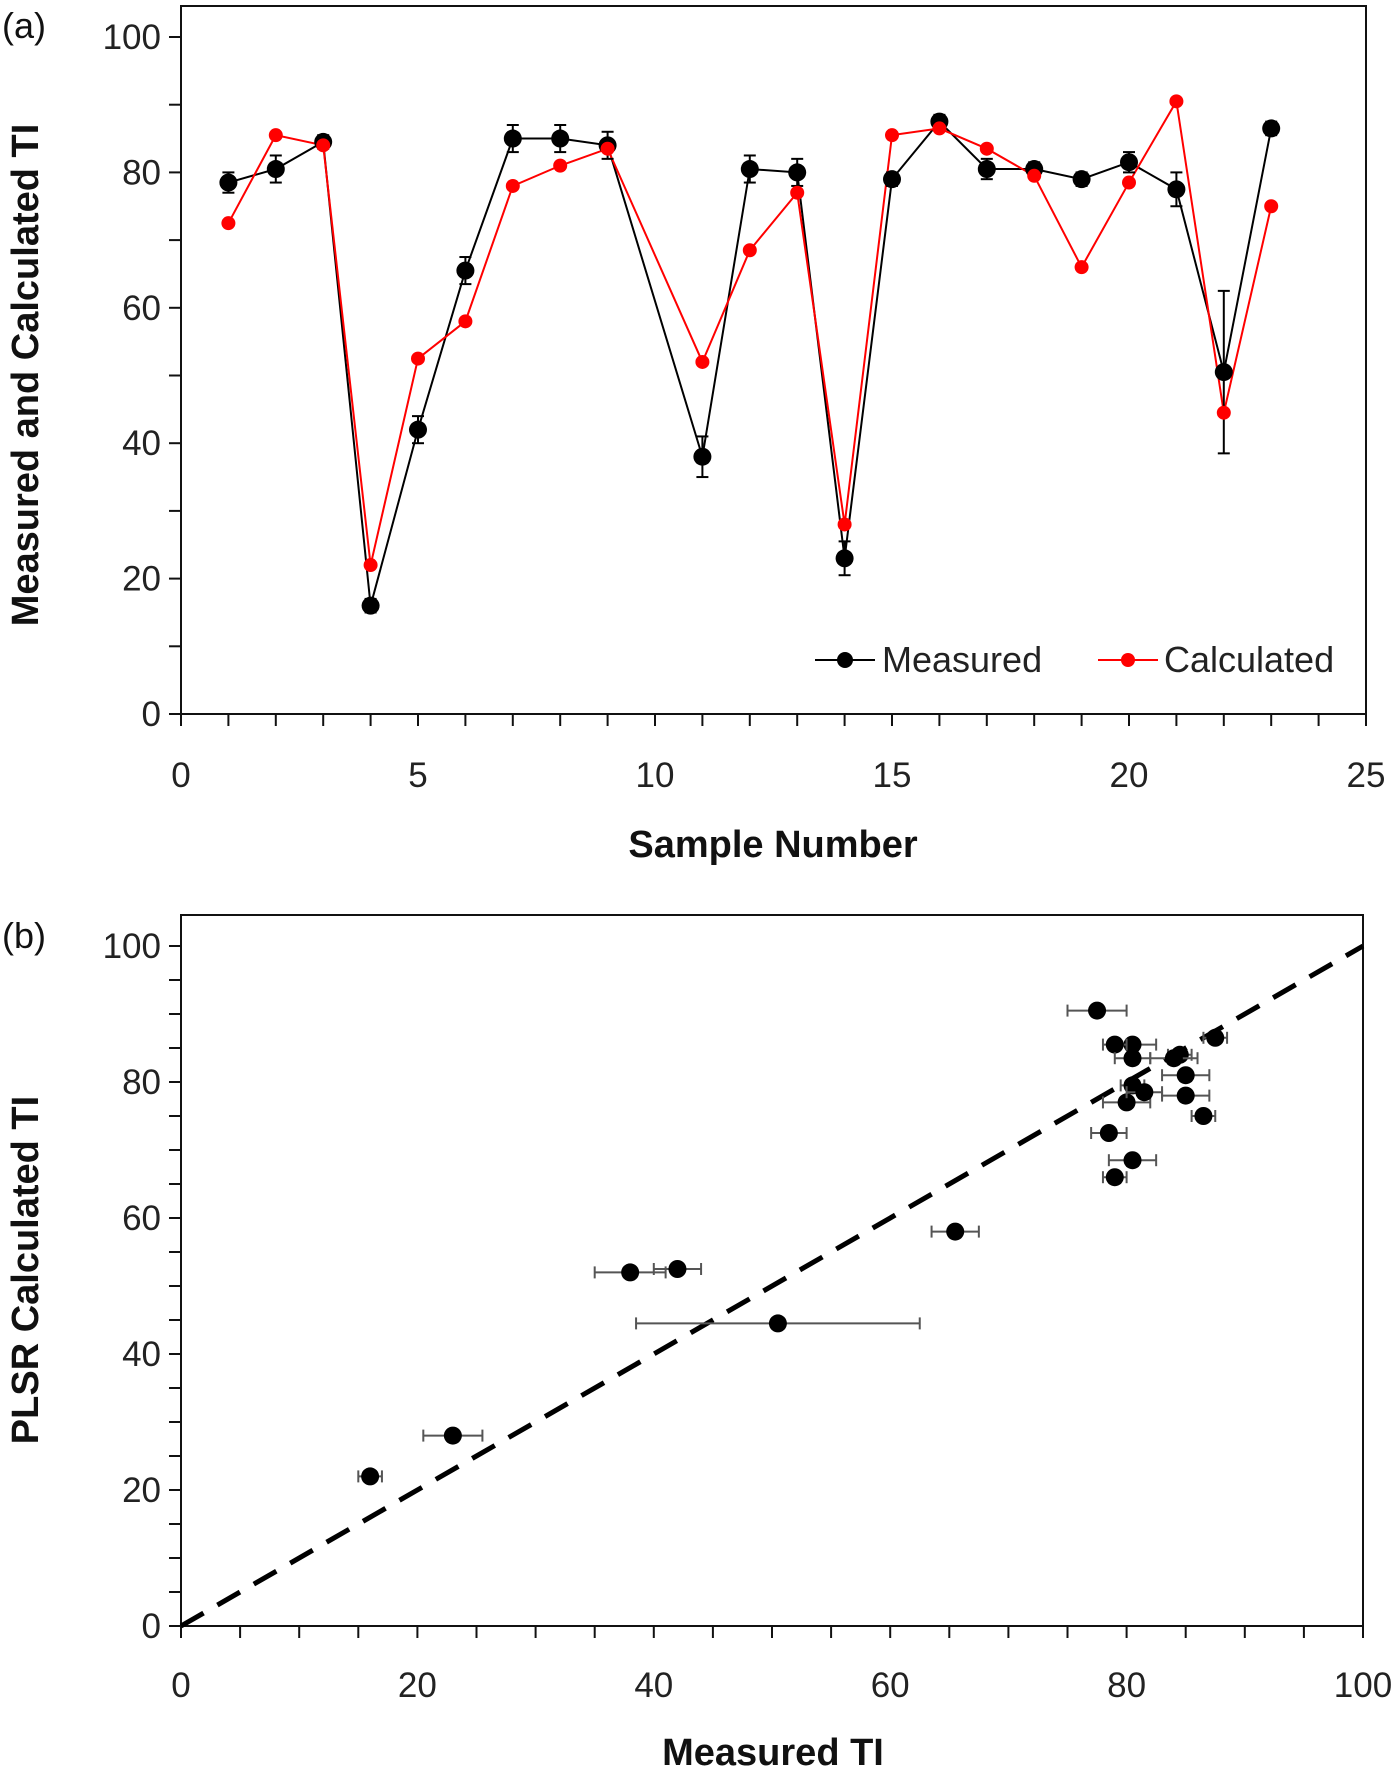 This screenshot has height=1770, width=1400. What do you see at coordinates (26, 1270) in the screenshot?
I see `y-axis-label-b: PLSR Calculated TI` at bounding box center [26, 1270].